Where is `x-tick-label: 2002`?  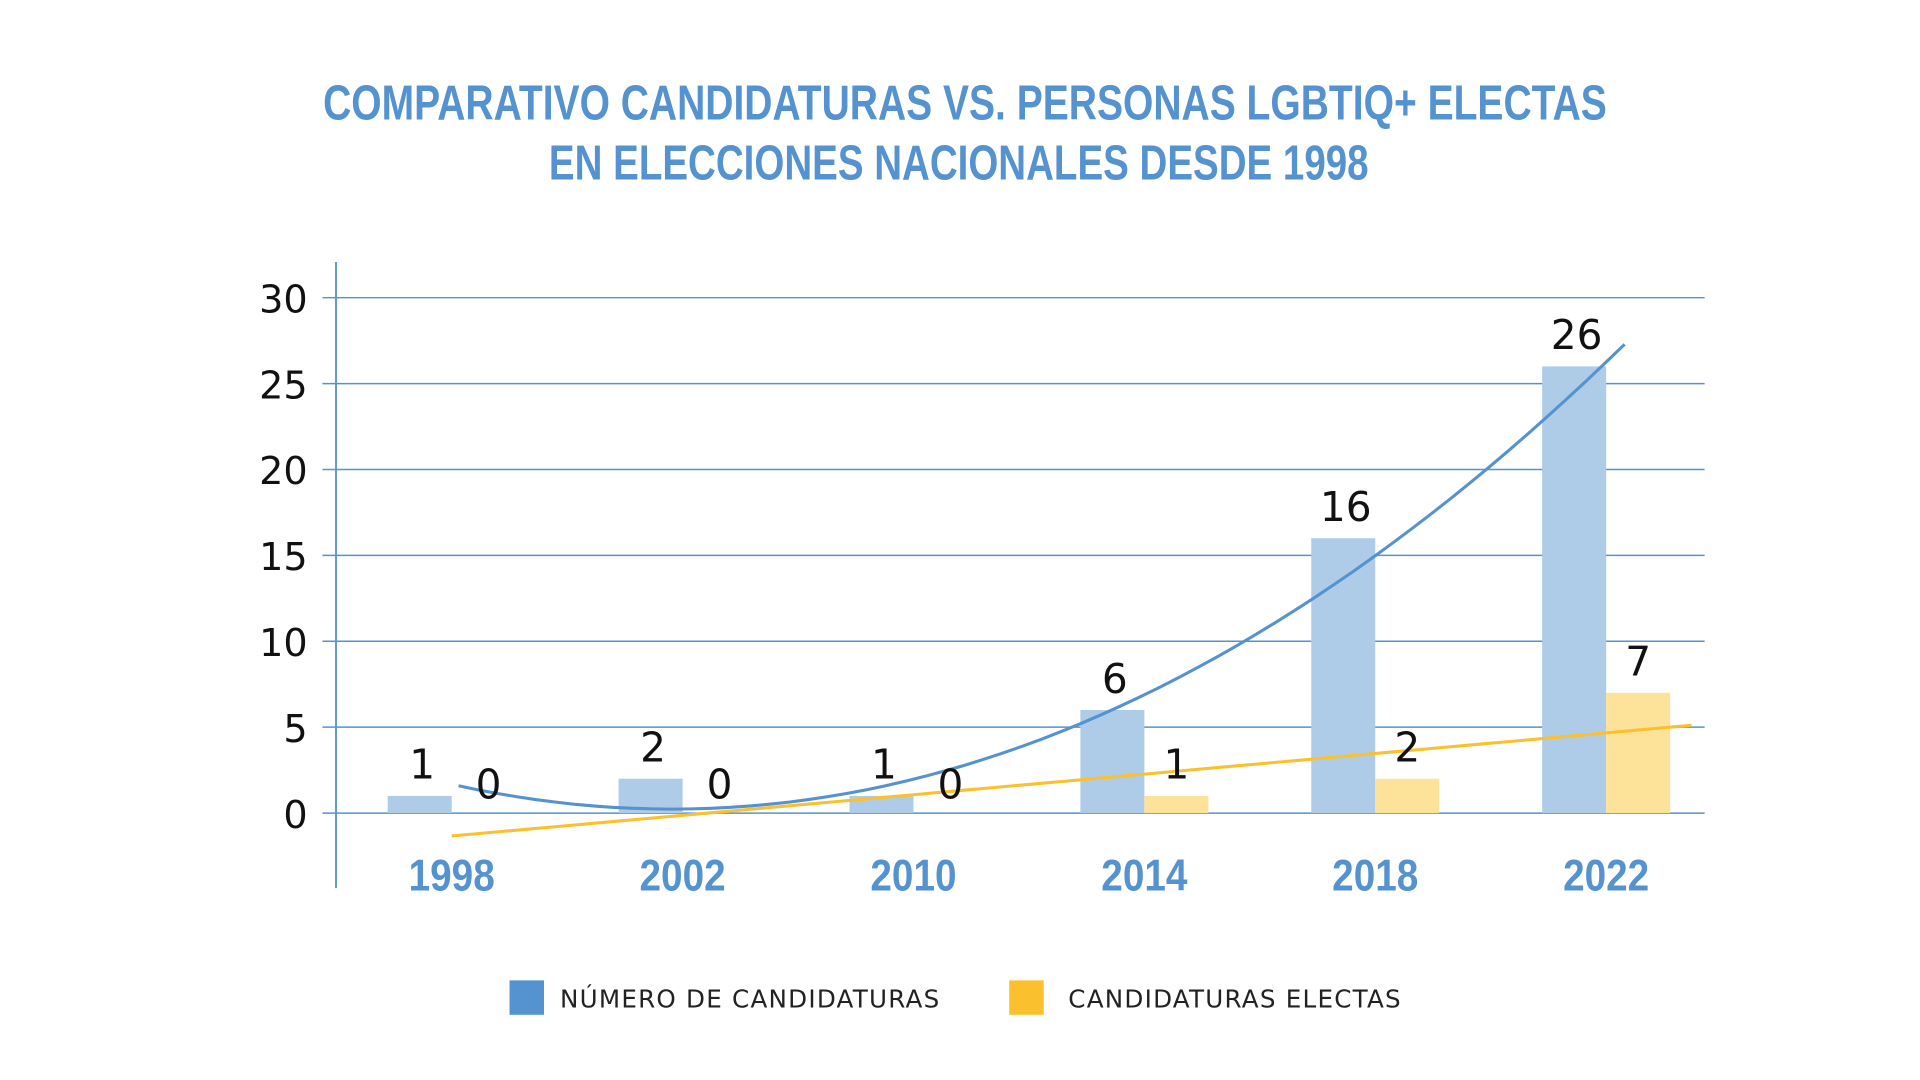 x-tick-label: 2002 is located at coordinates (683, 876).